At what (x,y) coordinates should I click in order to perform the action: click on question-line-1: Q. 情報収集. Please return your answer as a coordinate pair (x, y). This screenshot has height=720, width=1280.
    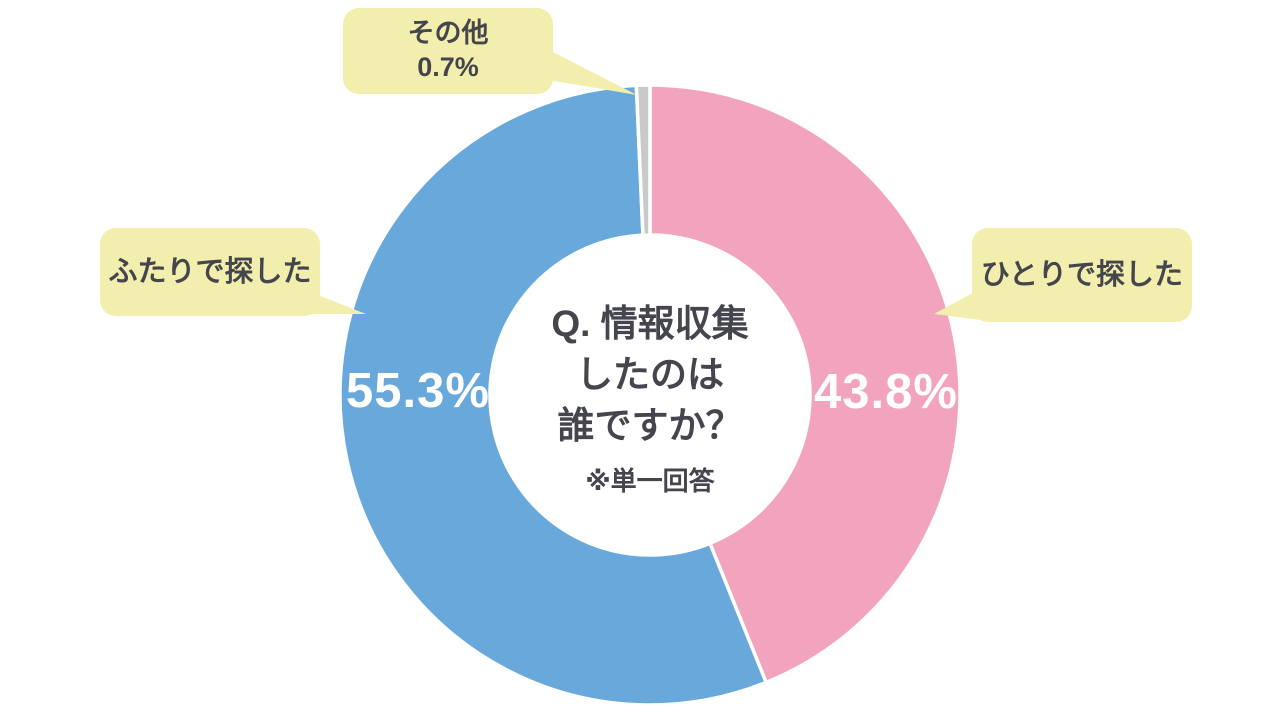
    Looking at the image, I should click on (650, 323).